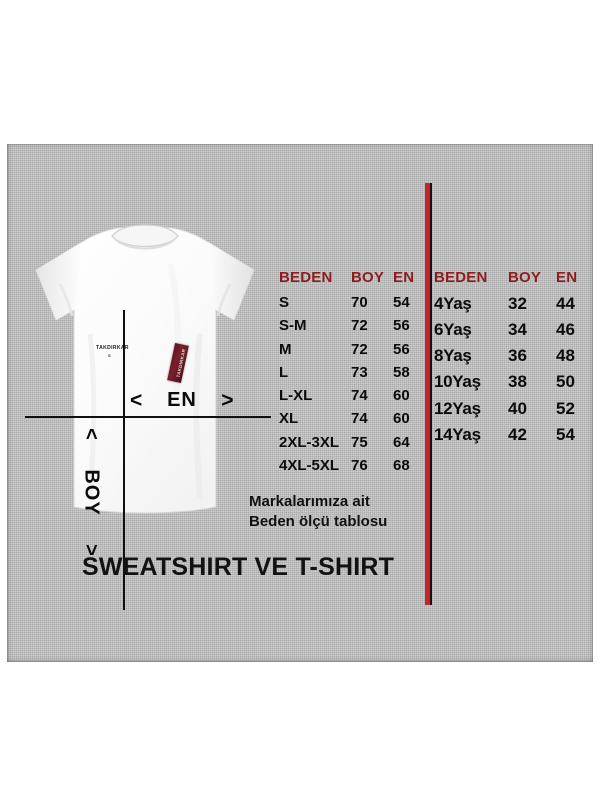 Image resolution: width=600 pixels, height=800 pixels. What do you see at coordinates (401, 372) in the screenshot?
I see `cell-en: 58` at bounding box center [401, 372].